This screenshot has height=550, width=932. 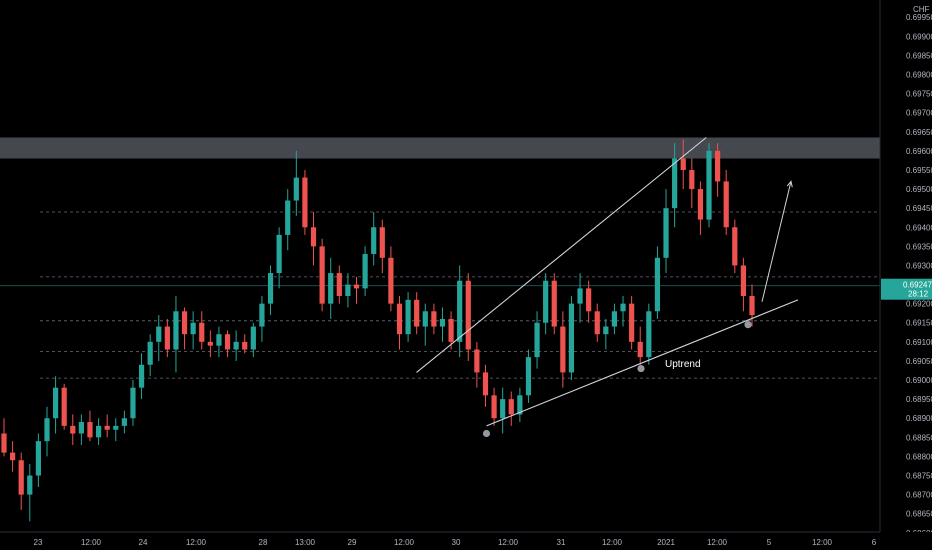 What do you see at coordinates (906, 289) in the screenshot?
I see `last-price-tag` at bounding box center [906, 289].